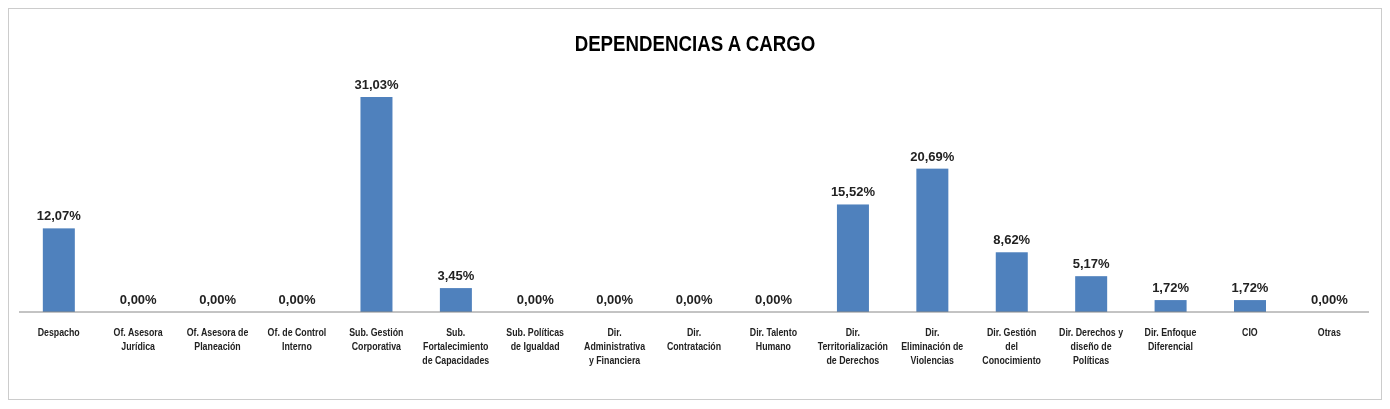  What do you see at coordinates (217, 339) in the screenshot?
I see `x-tick-label: Of. Asesora de Planeación` at bounding box center [217, 339].